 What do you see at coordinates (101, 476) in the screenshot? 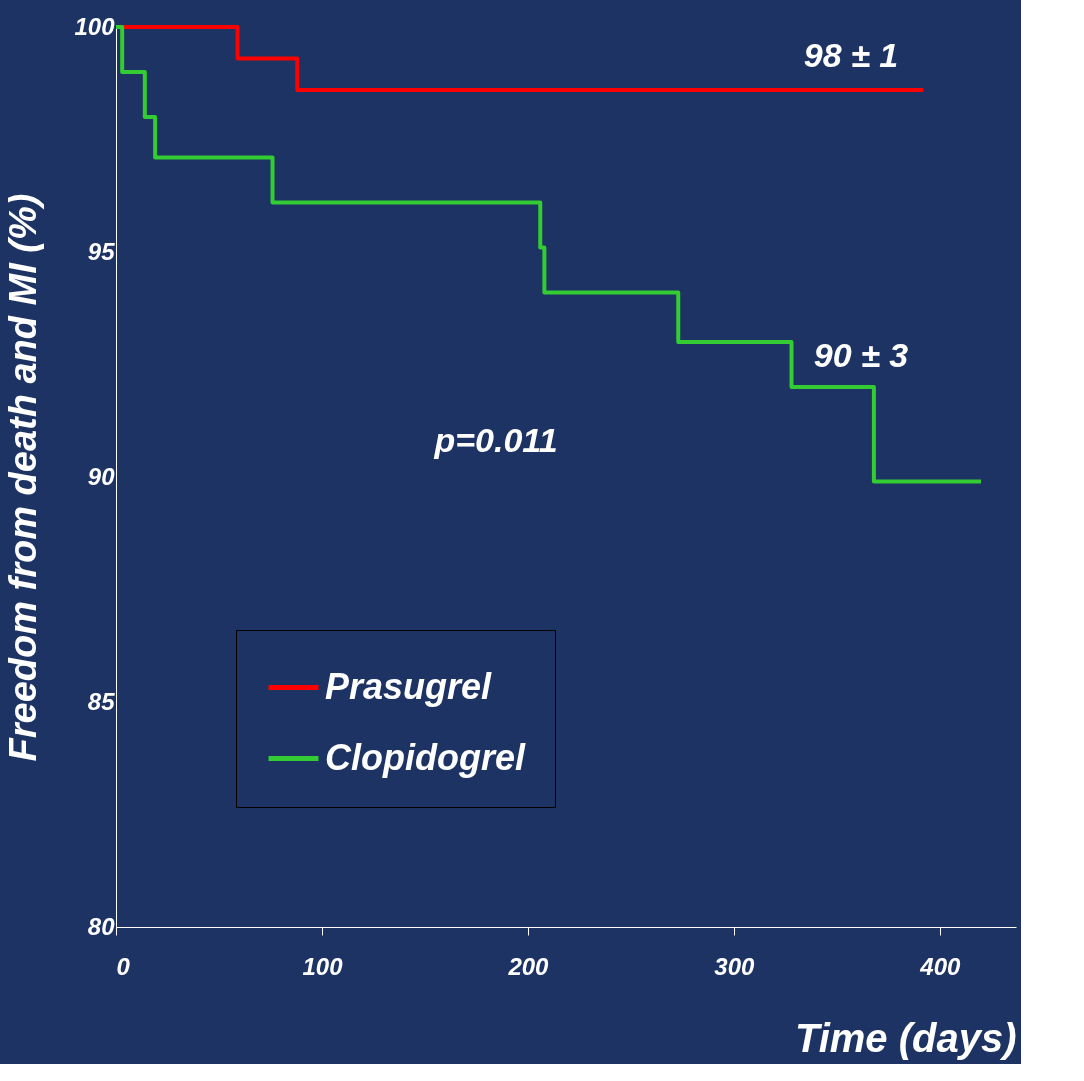
I see `y-tick-label: 90` at bounding box center [101, 476].